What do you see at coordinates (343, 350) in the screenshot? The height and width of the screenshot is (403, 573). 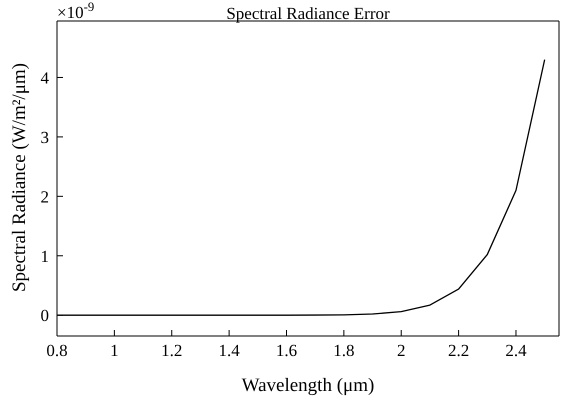 I see `x-tick-label: 1.8` at bounding box center [343, 350].